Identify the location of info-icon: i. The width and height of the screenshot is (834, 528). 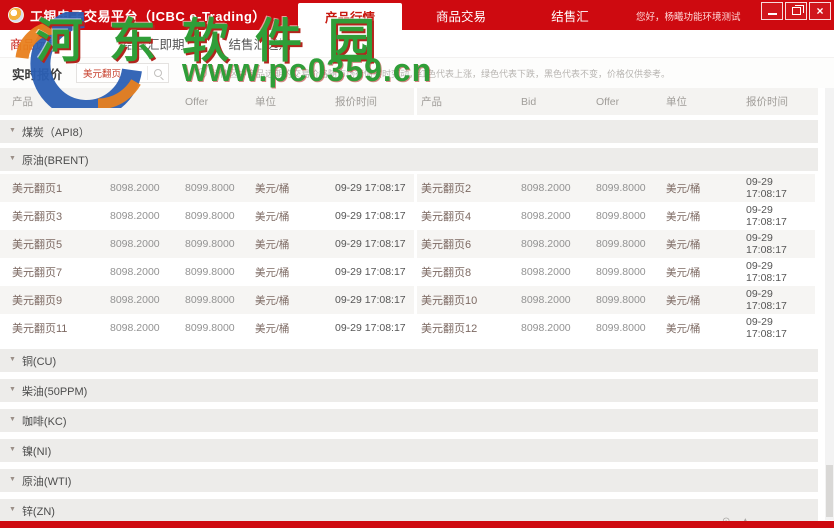
(202, 73).